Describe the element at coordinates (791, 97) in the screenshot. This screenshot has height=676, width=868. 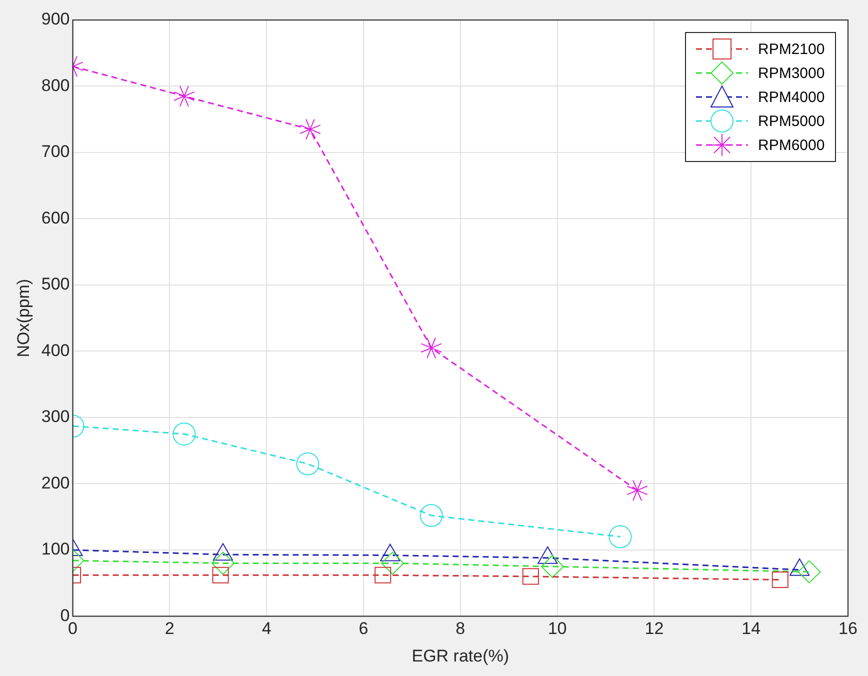
I see `legend-label: RPM4000` at that location.